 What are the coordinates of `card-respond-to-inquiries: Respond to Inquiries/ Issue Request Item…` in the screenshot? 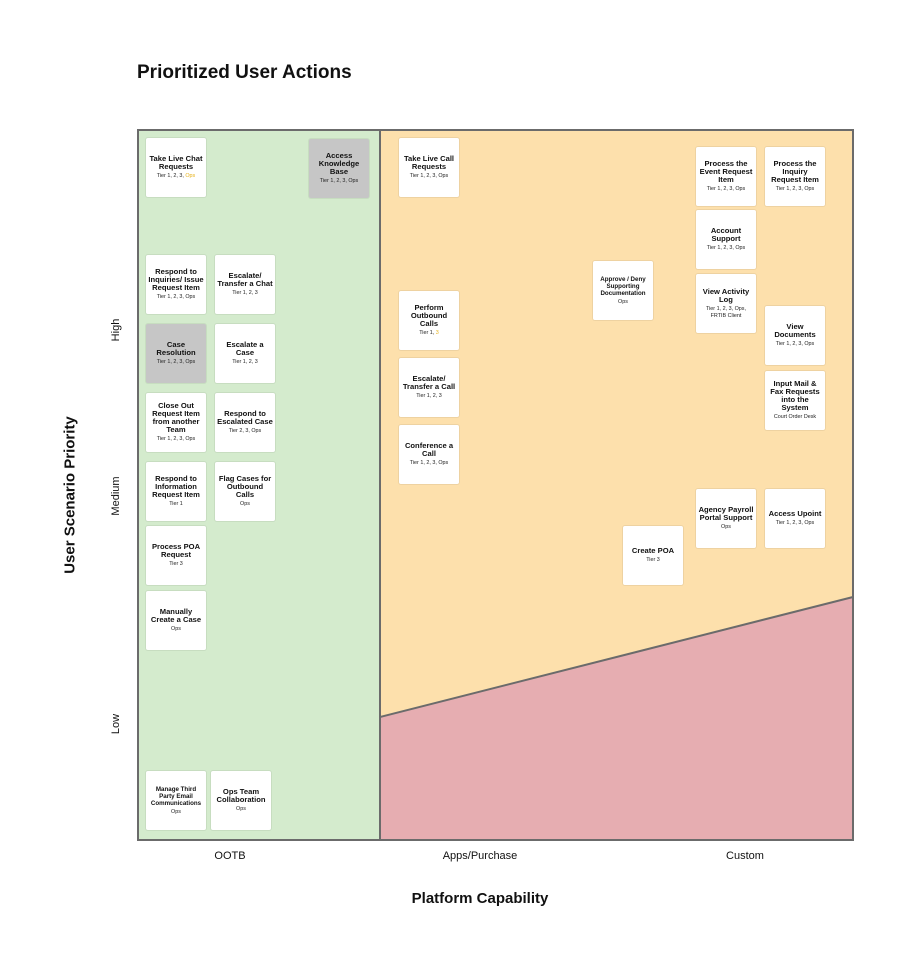 It's located at (176, 284).